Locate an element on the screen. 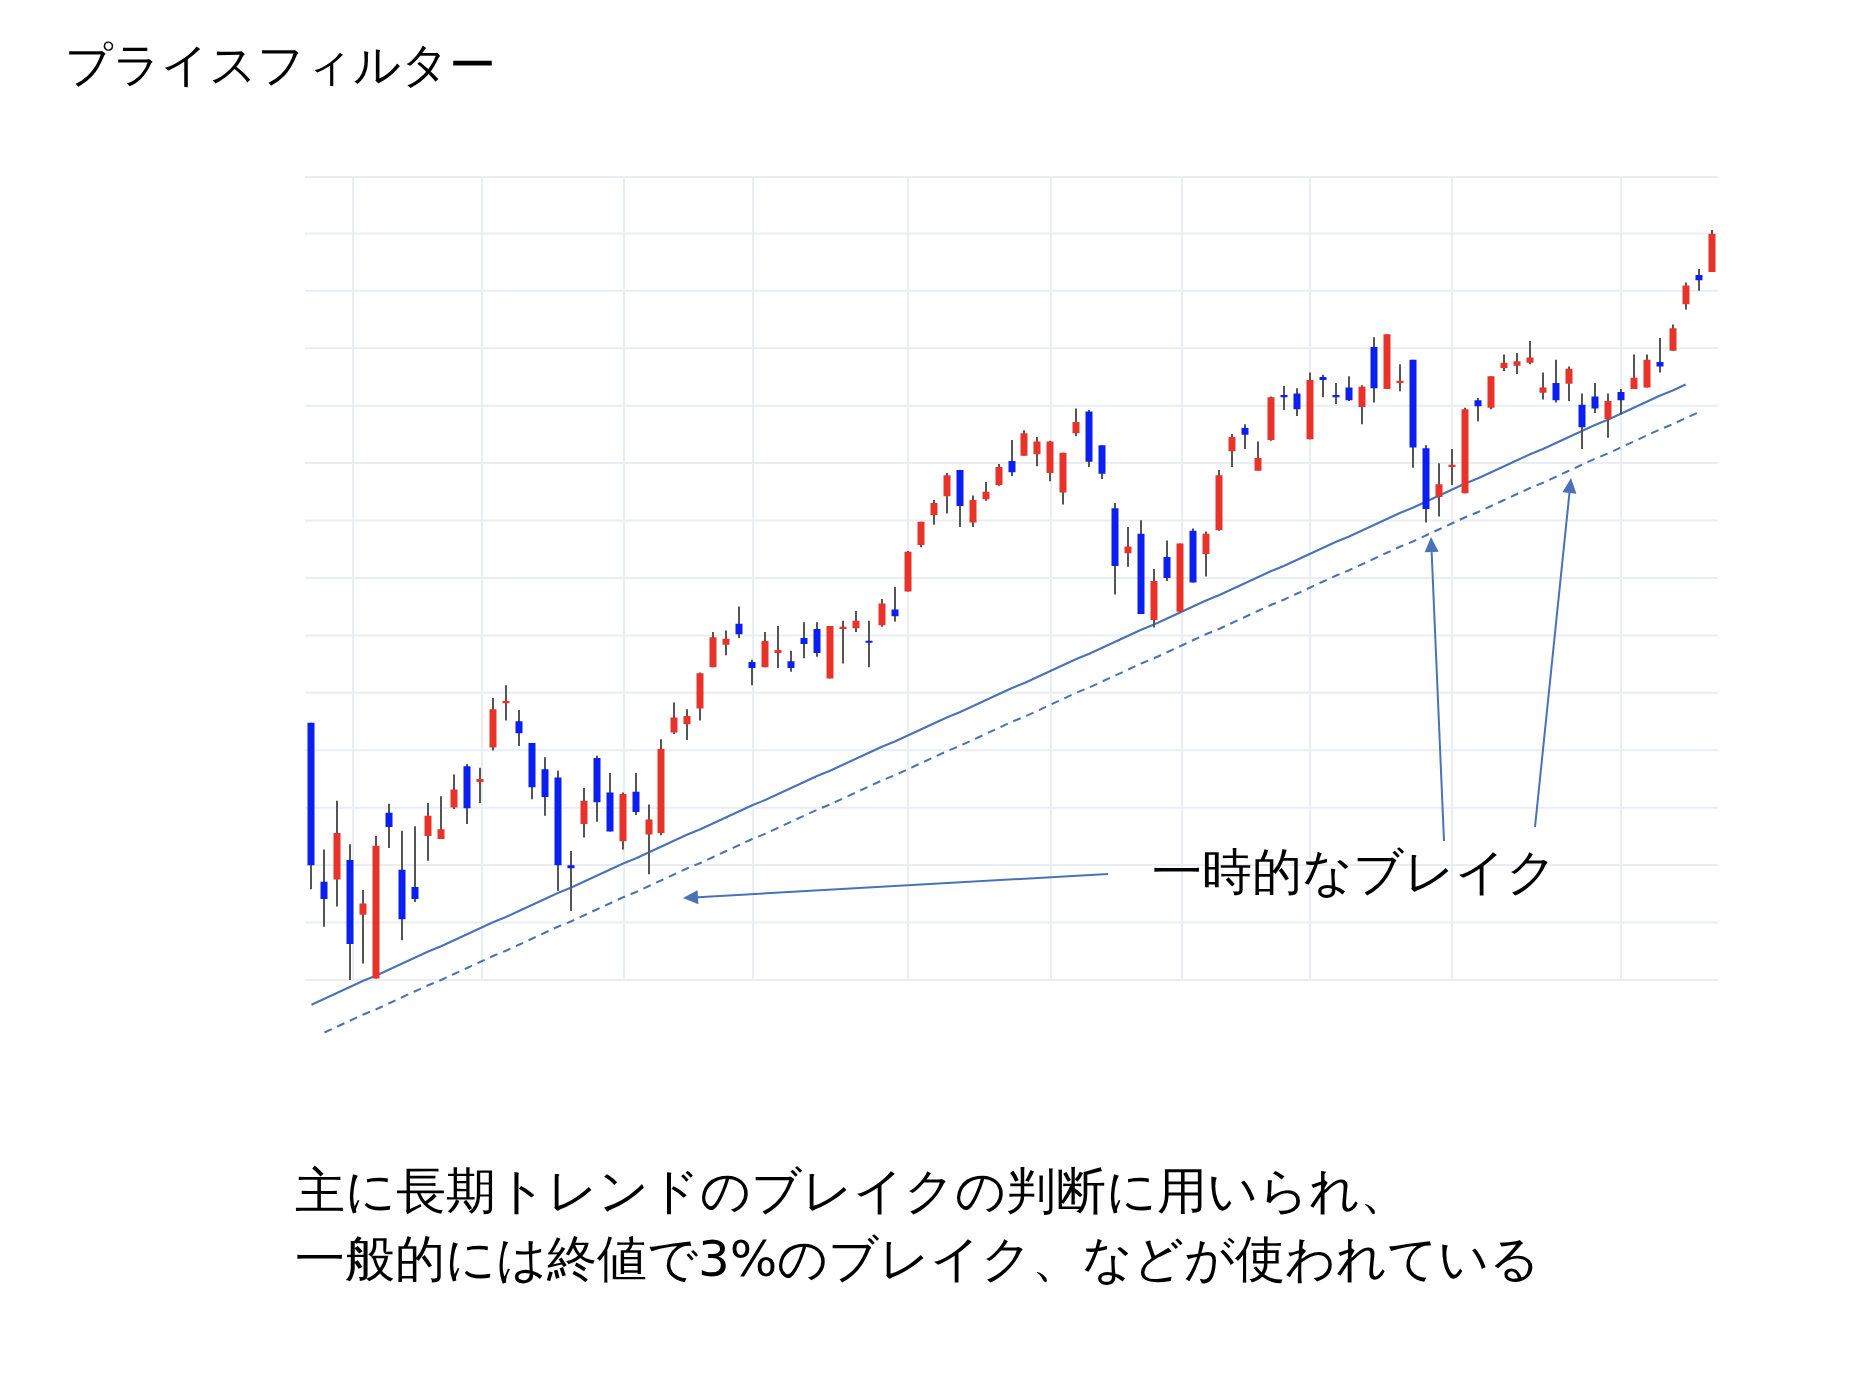 This screenshot has height=1378, width=1852. text: 一般的には終値で3%のブレイク、などが使われている is located at coordinates (918, 1259).